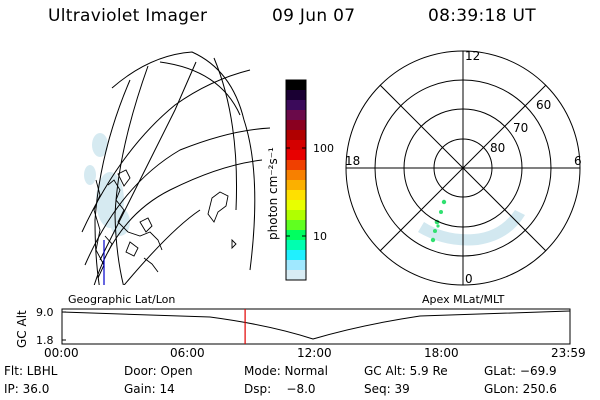 This screenshot has width=600, height=400. What do you see at coordinates (165, 224) in the screenshot?
I see `coastlines` at bounding box center [165, 224].